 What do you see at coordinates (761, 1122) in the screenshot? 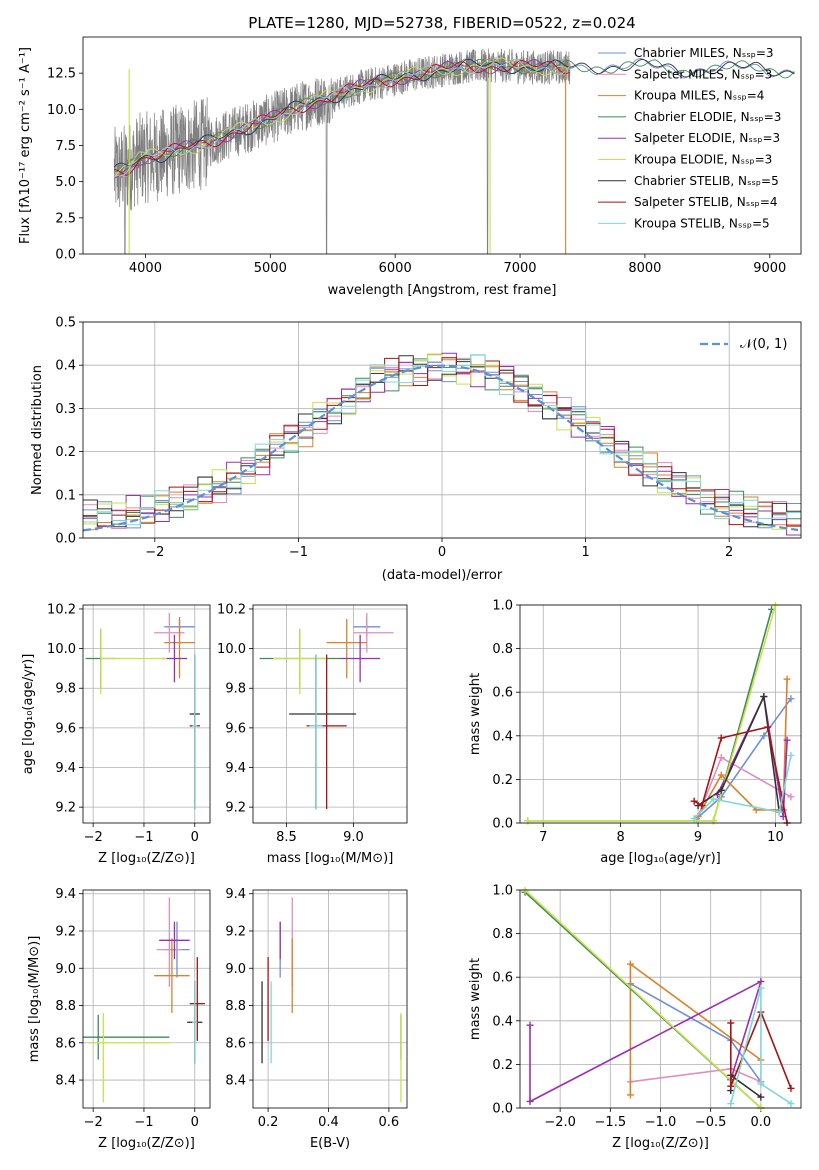
I see `mass_weight_vs_Z-xtick-label: 0.0` at bounding box center [761, 1122].